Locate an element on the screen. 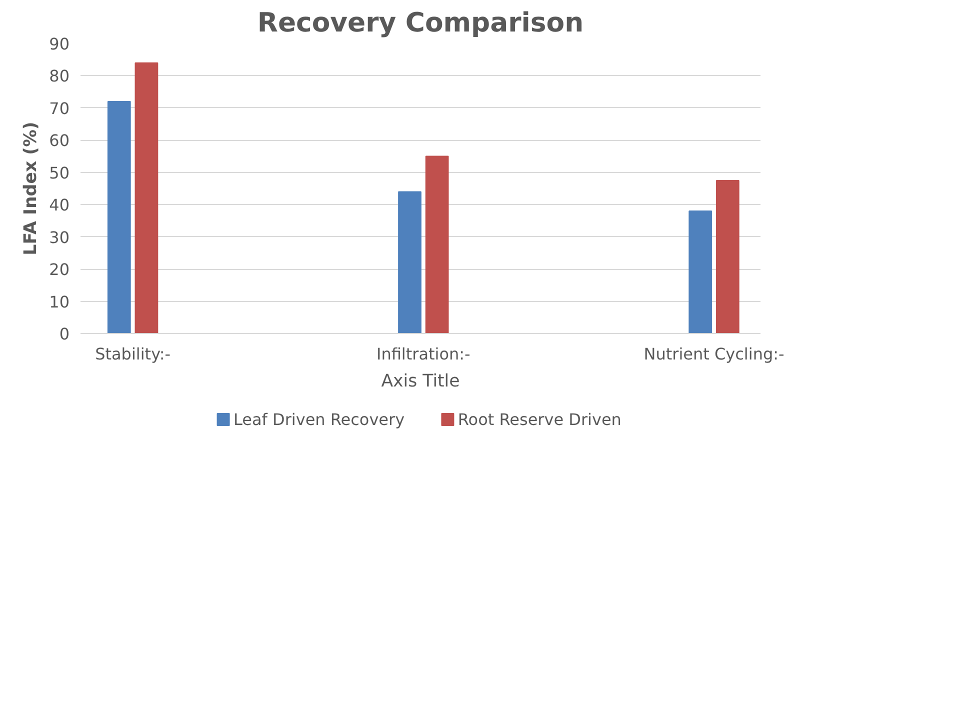  y-tick-label: 0 is located at coordinates (64, 334).